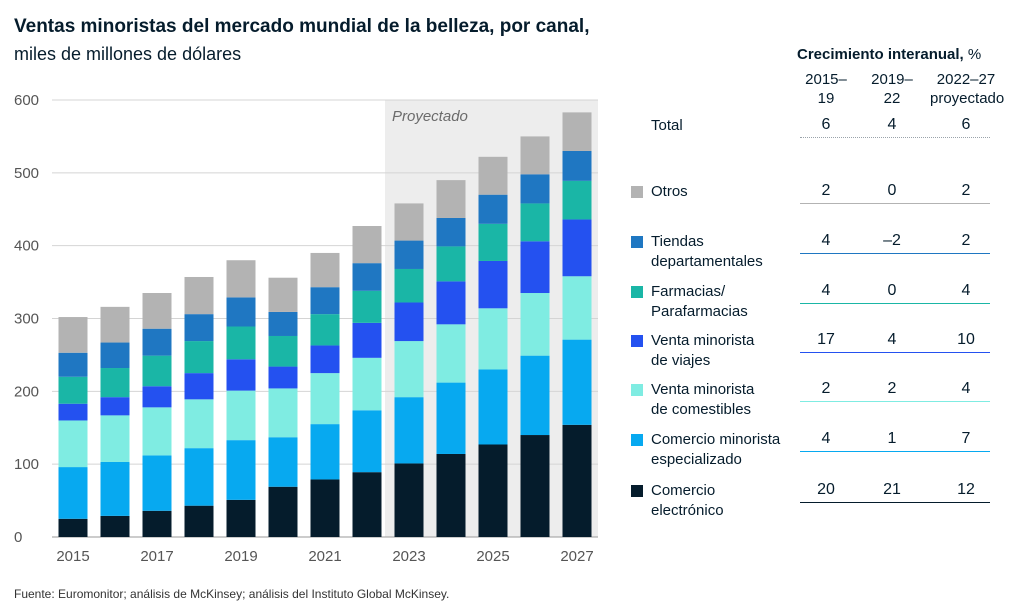 The width and height of the screenshot is (1024, 615). I want to click on y-tick-label: 300, so click(26, 319).